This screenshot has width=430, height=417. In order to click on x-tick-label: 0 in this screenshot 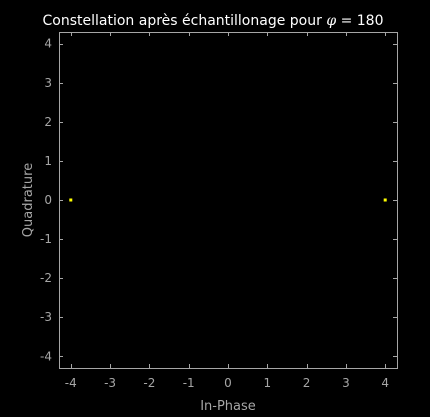, I will do `click(228, 383)`.